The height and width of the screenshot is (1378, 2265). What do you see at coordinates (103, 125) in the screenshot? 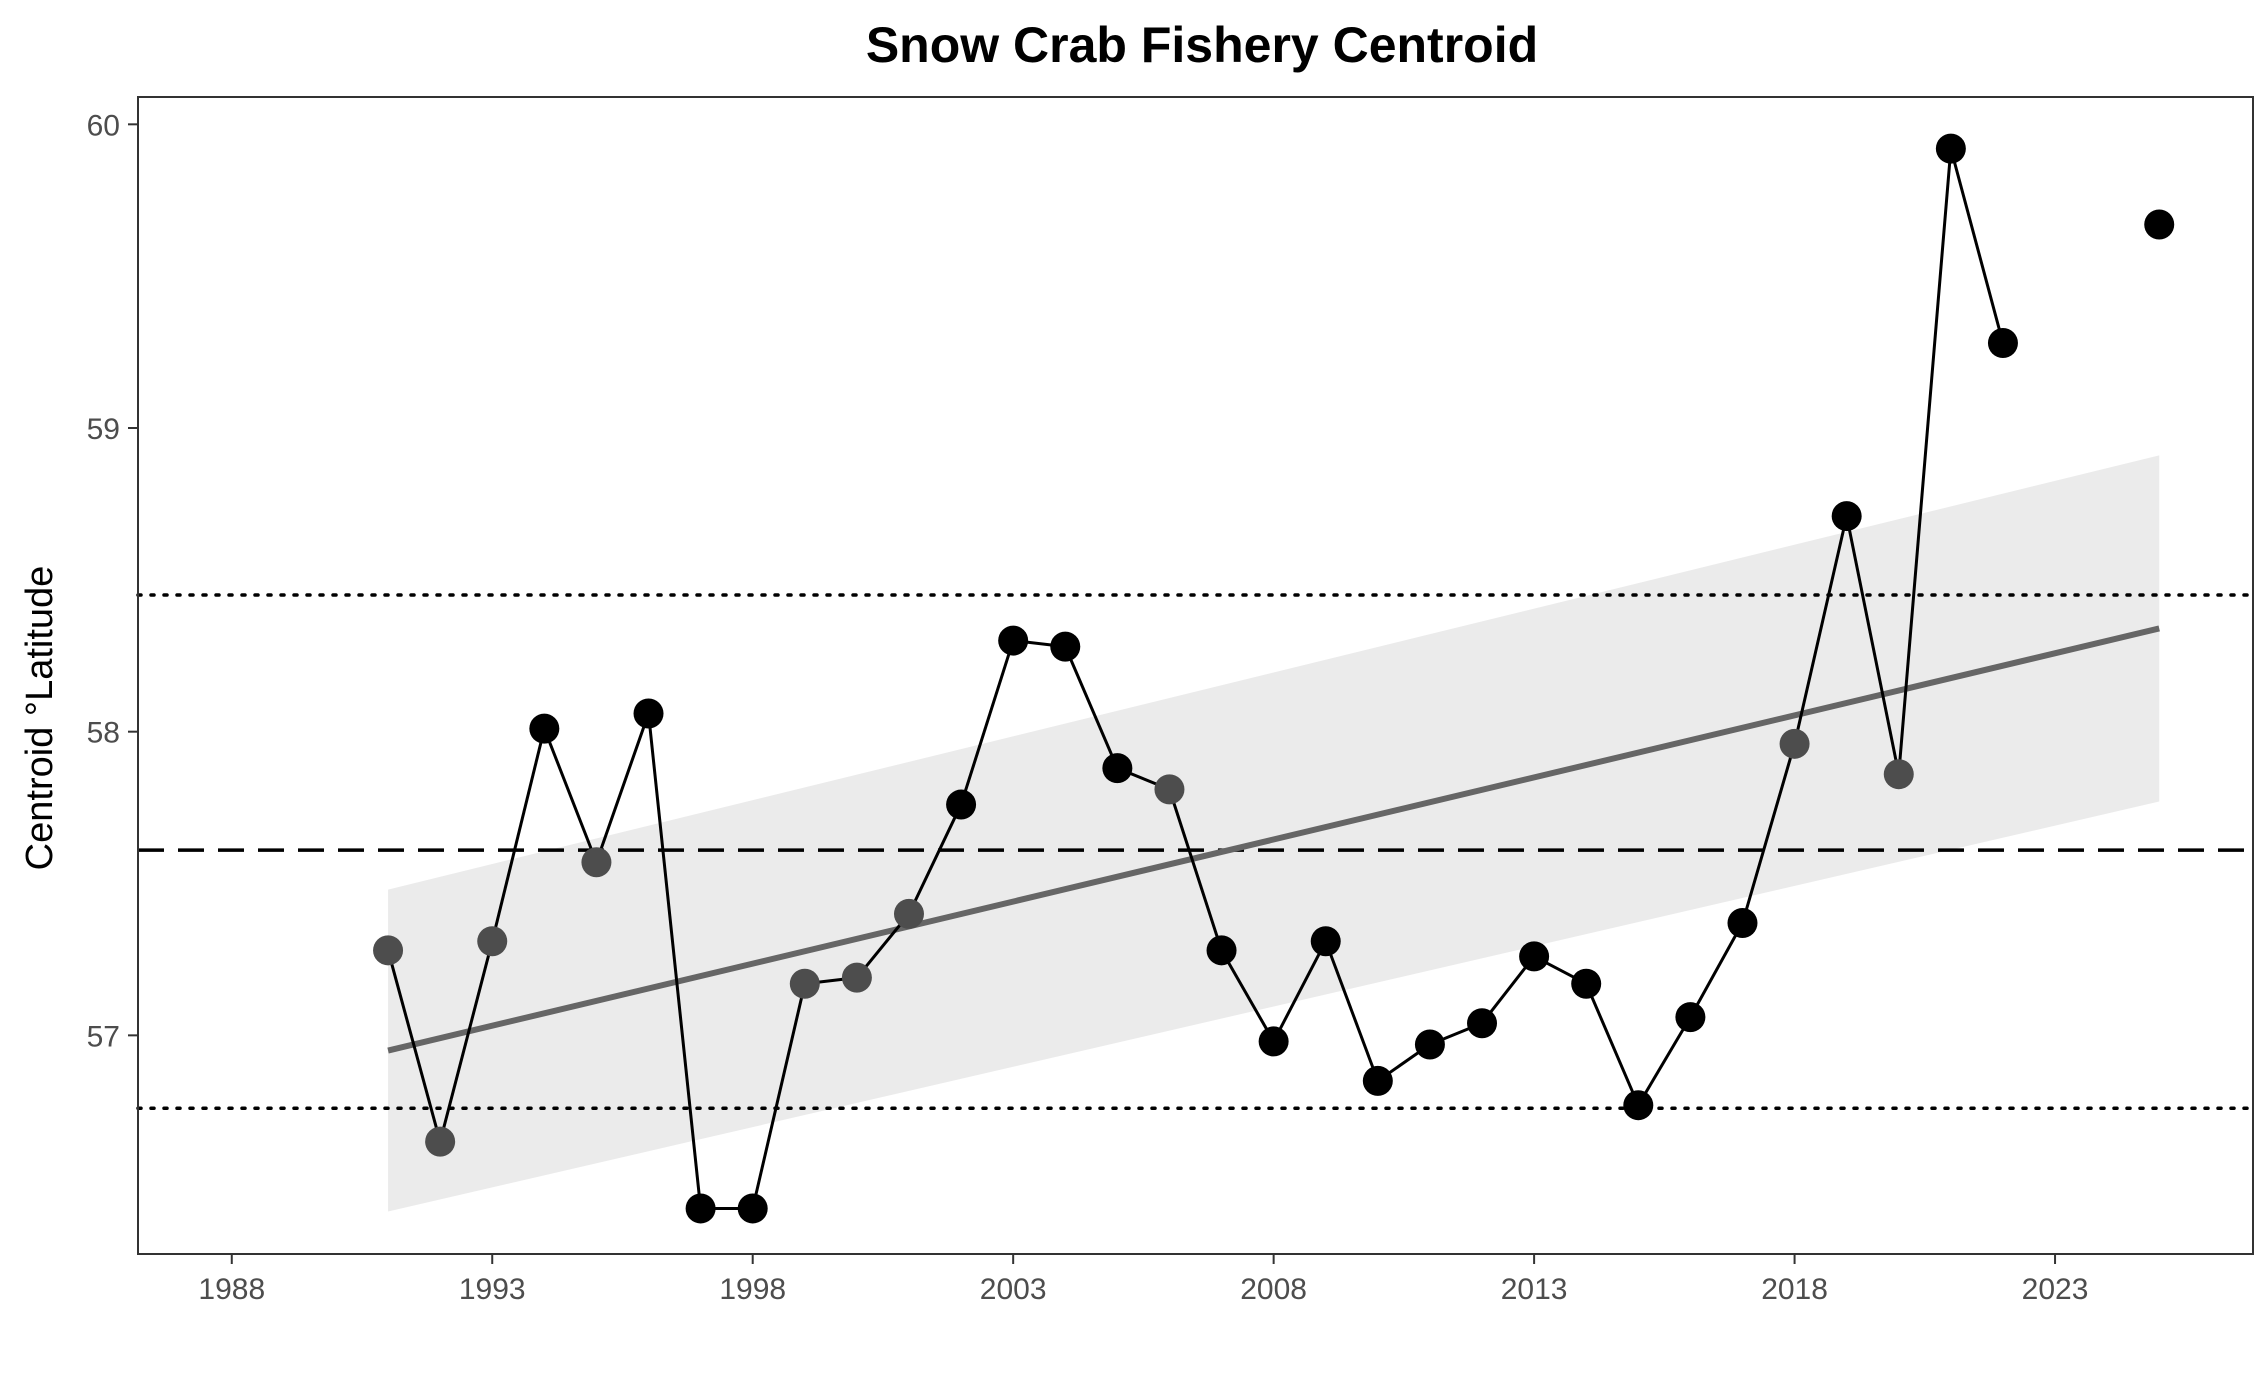
I see `y-tick-label: 60` at bounding box center [103, 125].